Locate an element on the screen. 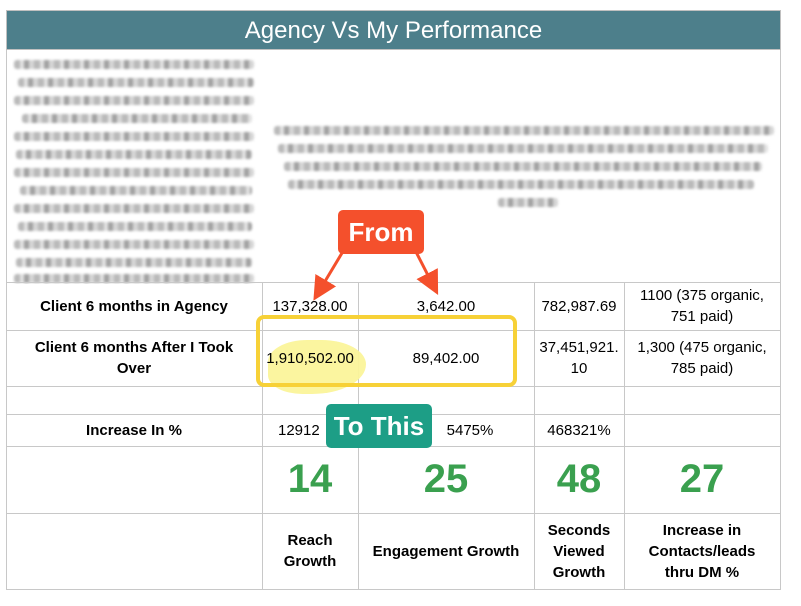 This screenshot has height=606, width=801. increase-seconds: 468321% is located at coordinates (579, 430).